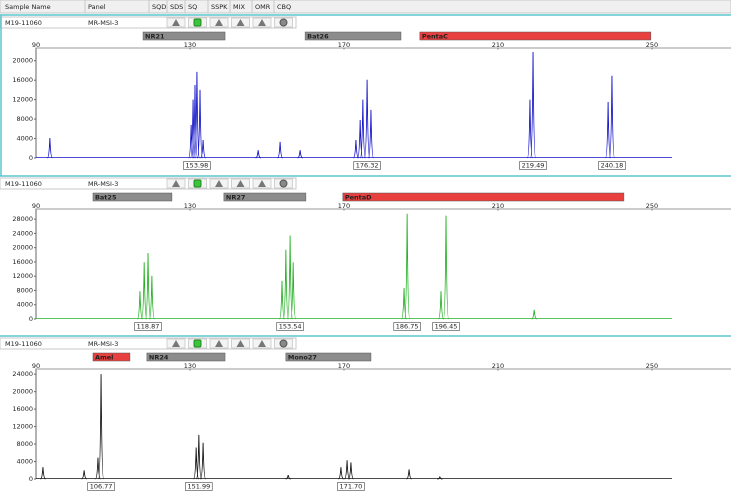  Describe the element at coordinates (24, 290) in the screenshot. I see `y-tick-label: 8000` at that location.